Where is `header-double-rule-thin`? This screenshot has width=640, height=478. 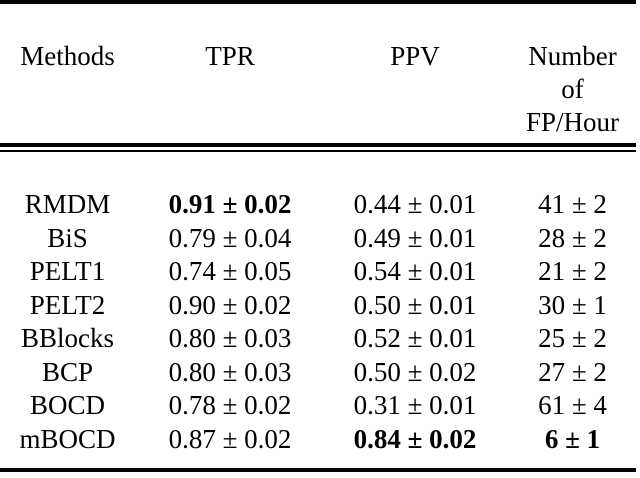 header-double-rule-thin is located at coordinates (318, 151).